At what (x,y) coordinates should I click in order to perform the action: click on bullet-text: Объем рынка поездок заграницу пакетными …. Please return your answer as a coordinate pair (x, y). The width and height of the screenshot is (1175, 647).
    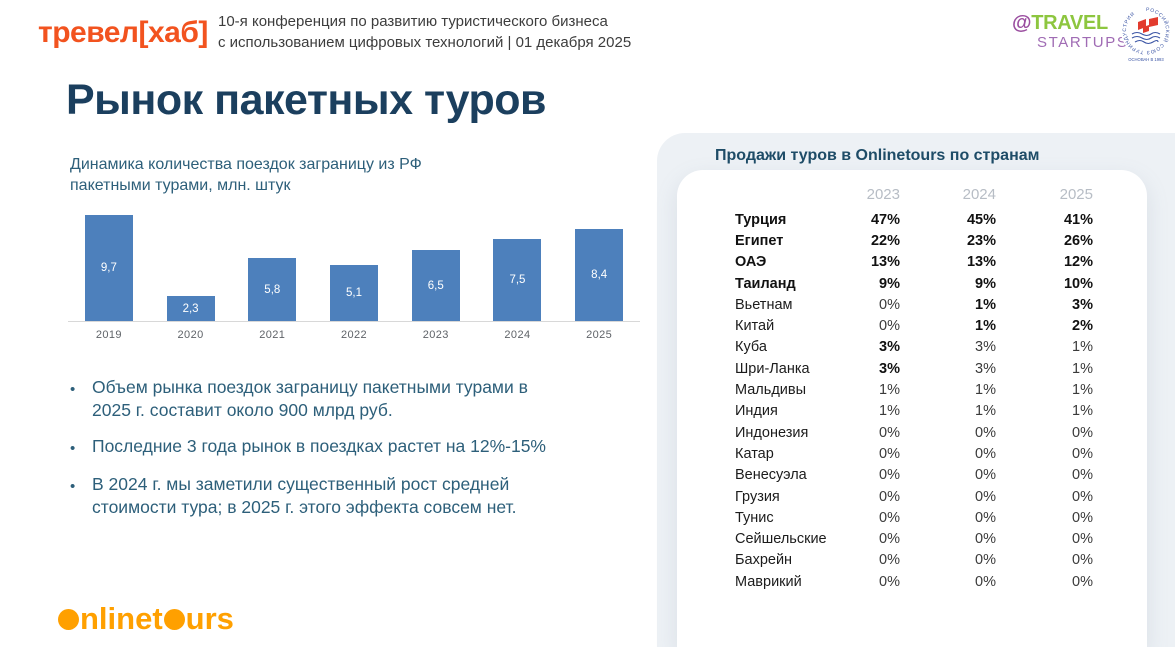
    Looking at the image, I should click on (310, 398).